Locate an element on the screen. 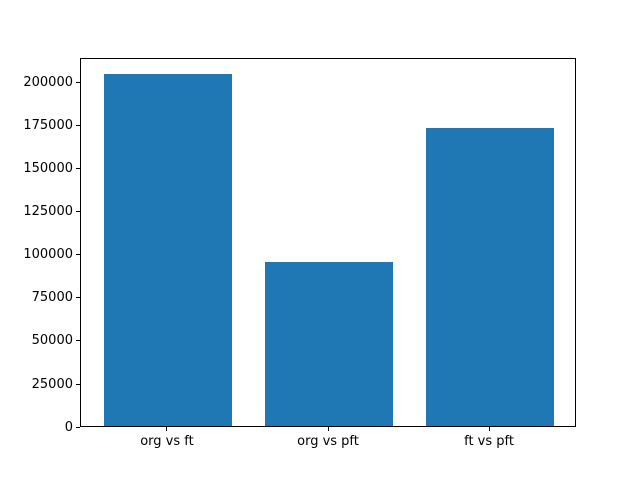 This screenshot has width=640, height=480. y-axis-tick-label: 0 is located at coordinates (68, 427).